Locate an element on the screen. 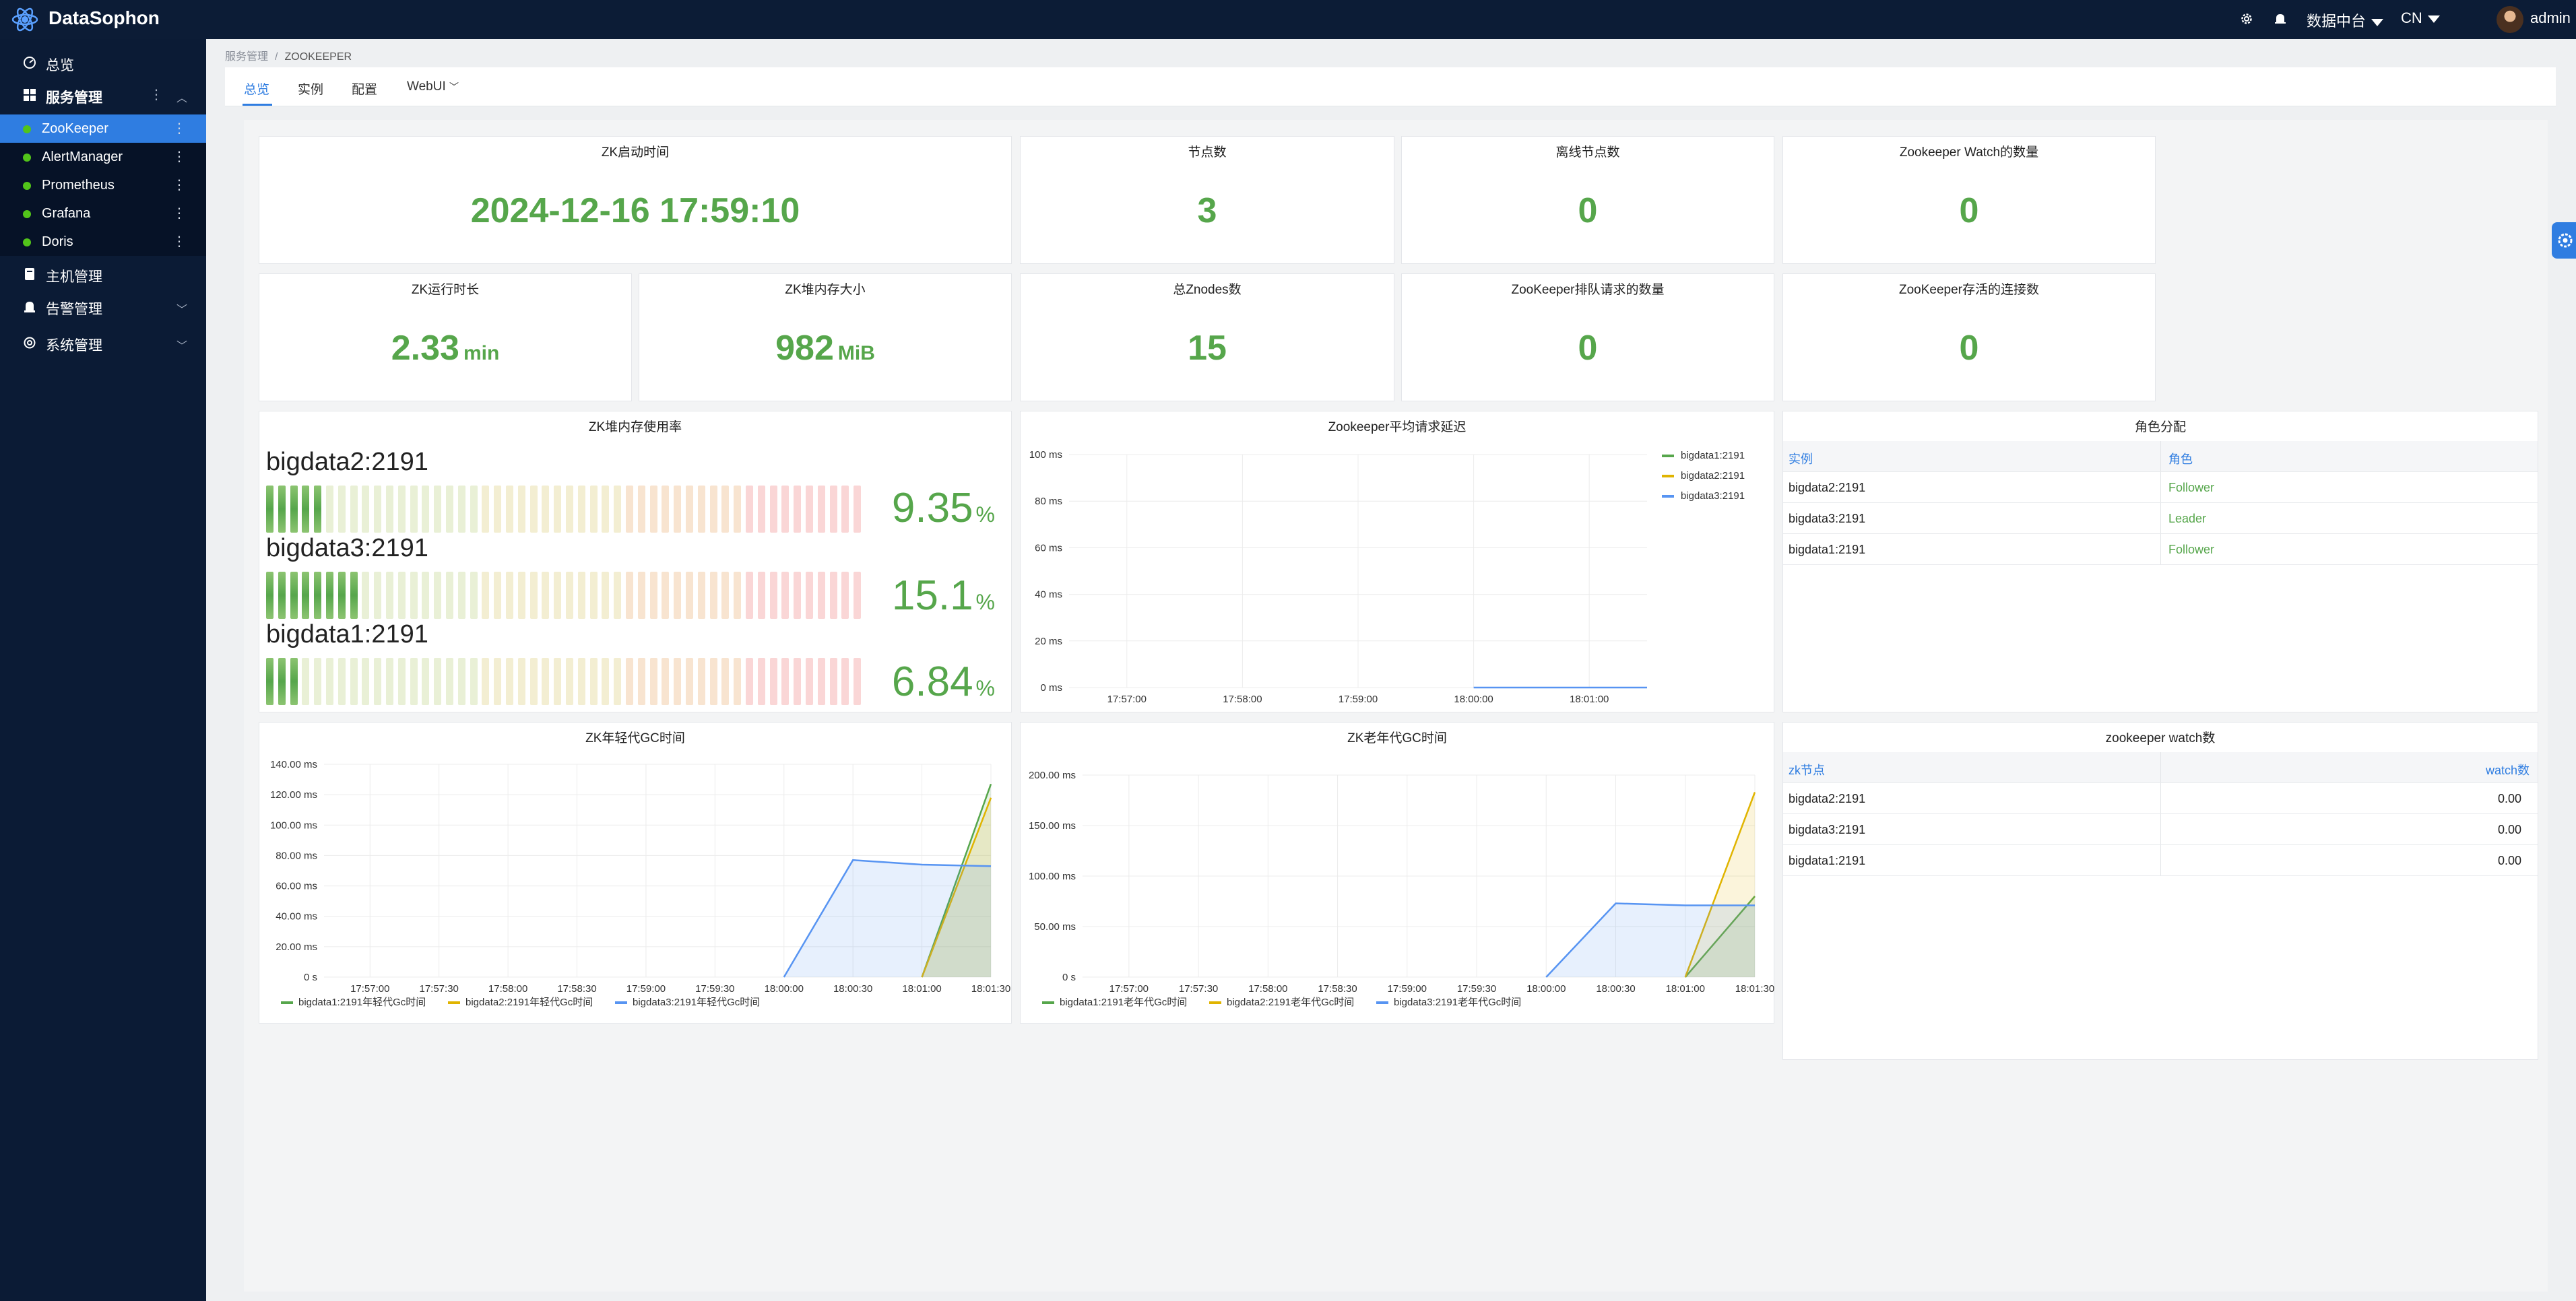 The height and width of the screenshot is (1301, 2576). legend-label: bigdata2:2191 is located at coordinates (1713, 476).